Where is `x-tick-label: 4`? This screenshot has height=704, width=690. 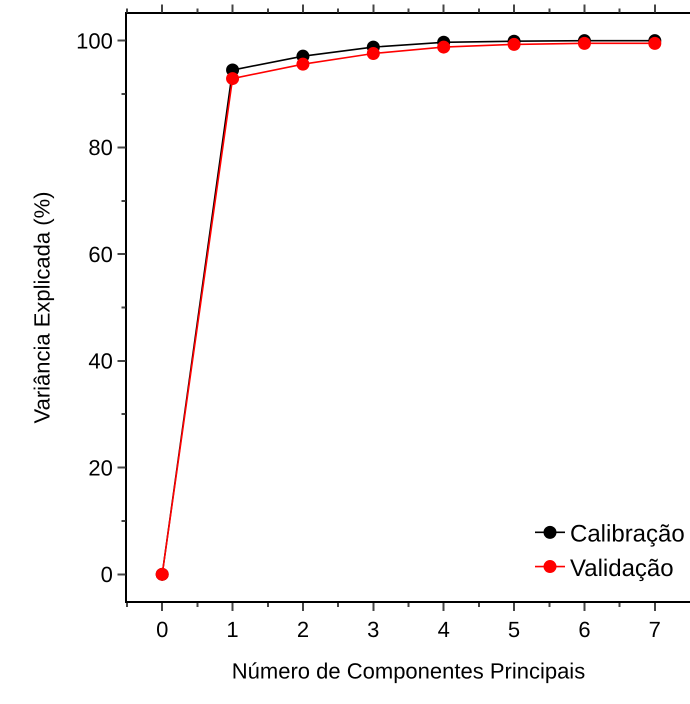 x-tick-label: 4 is located at coordinates (444, 629).